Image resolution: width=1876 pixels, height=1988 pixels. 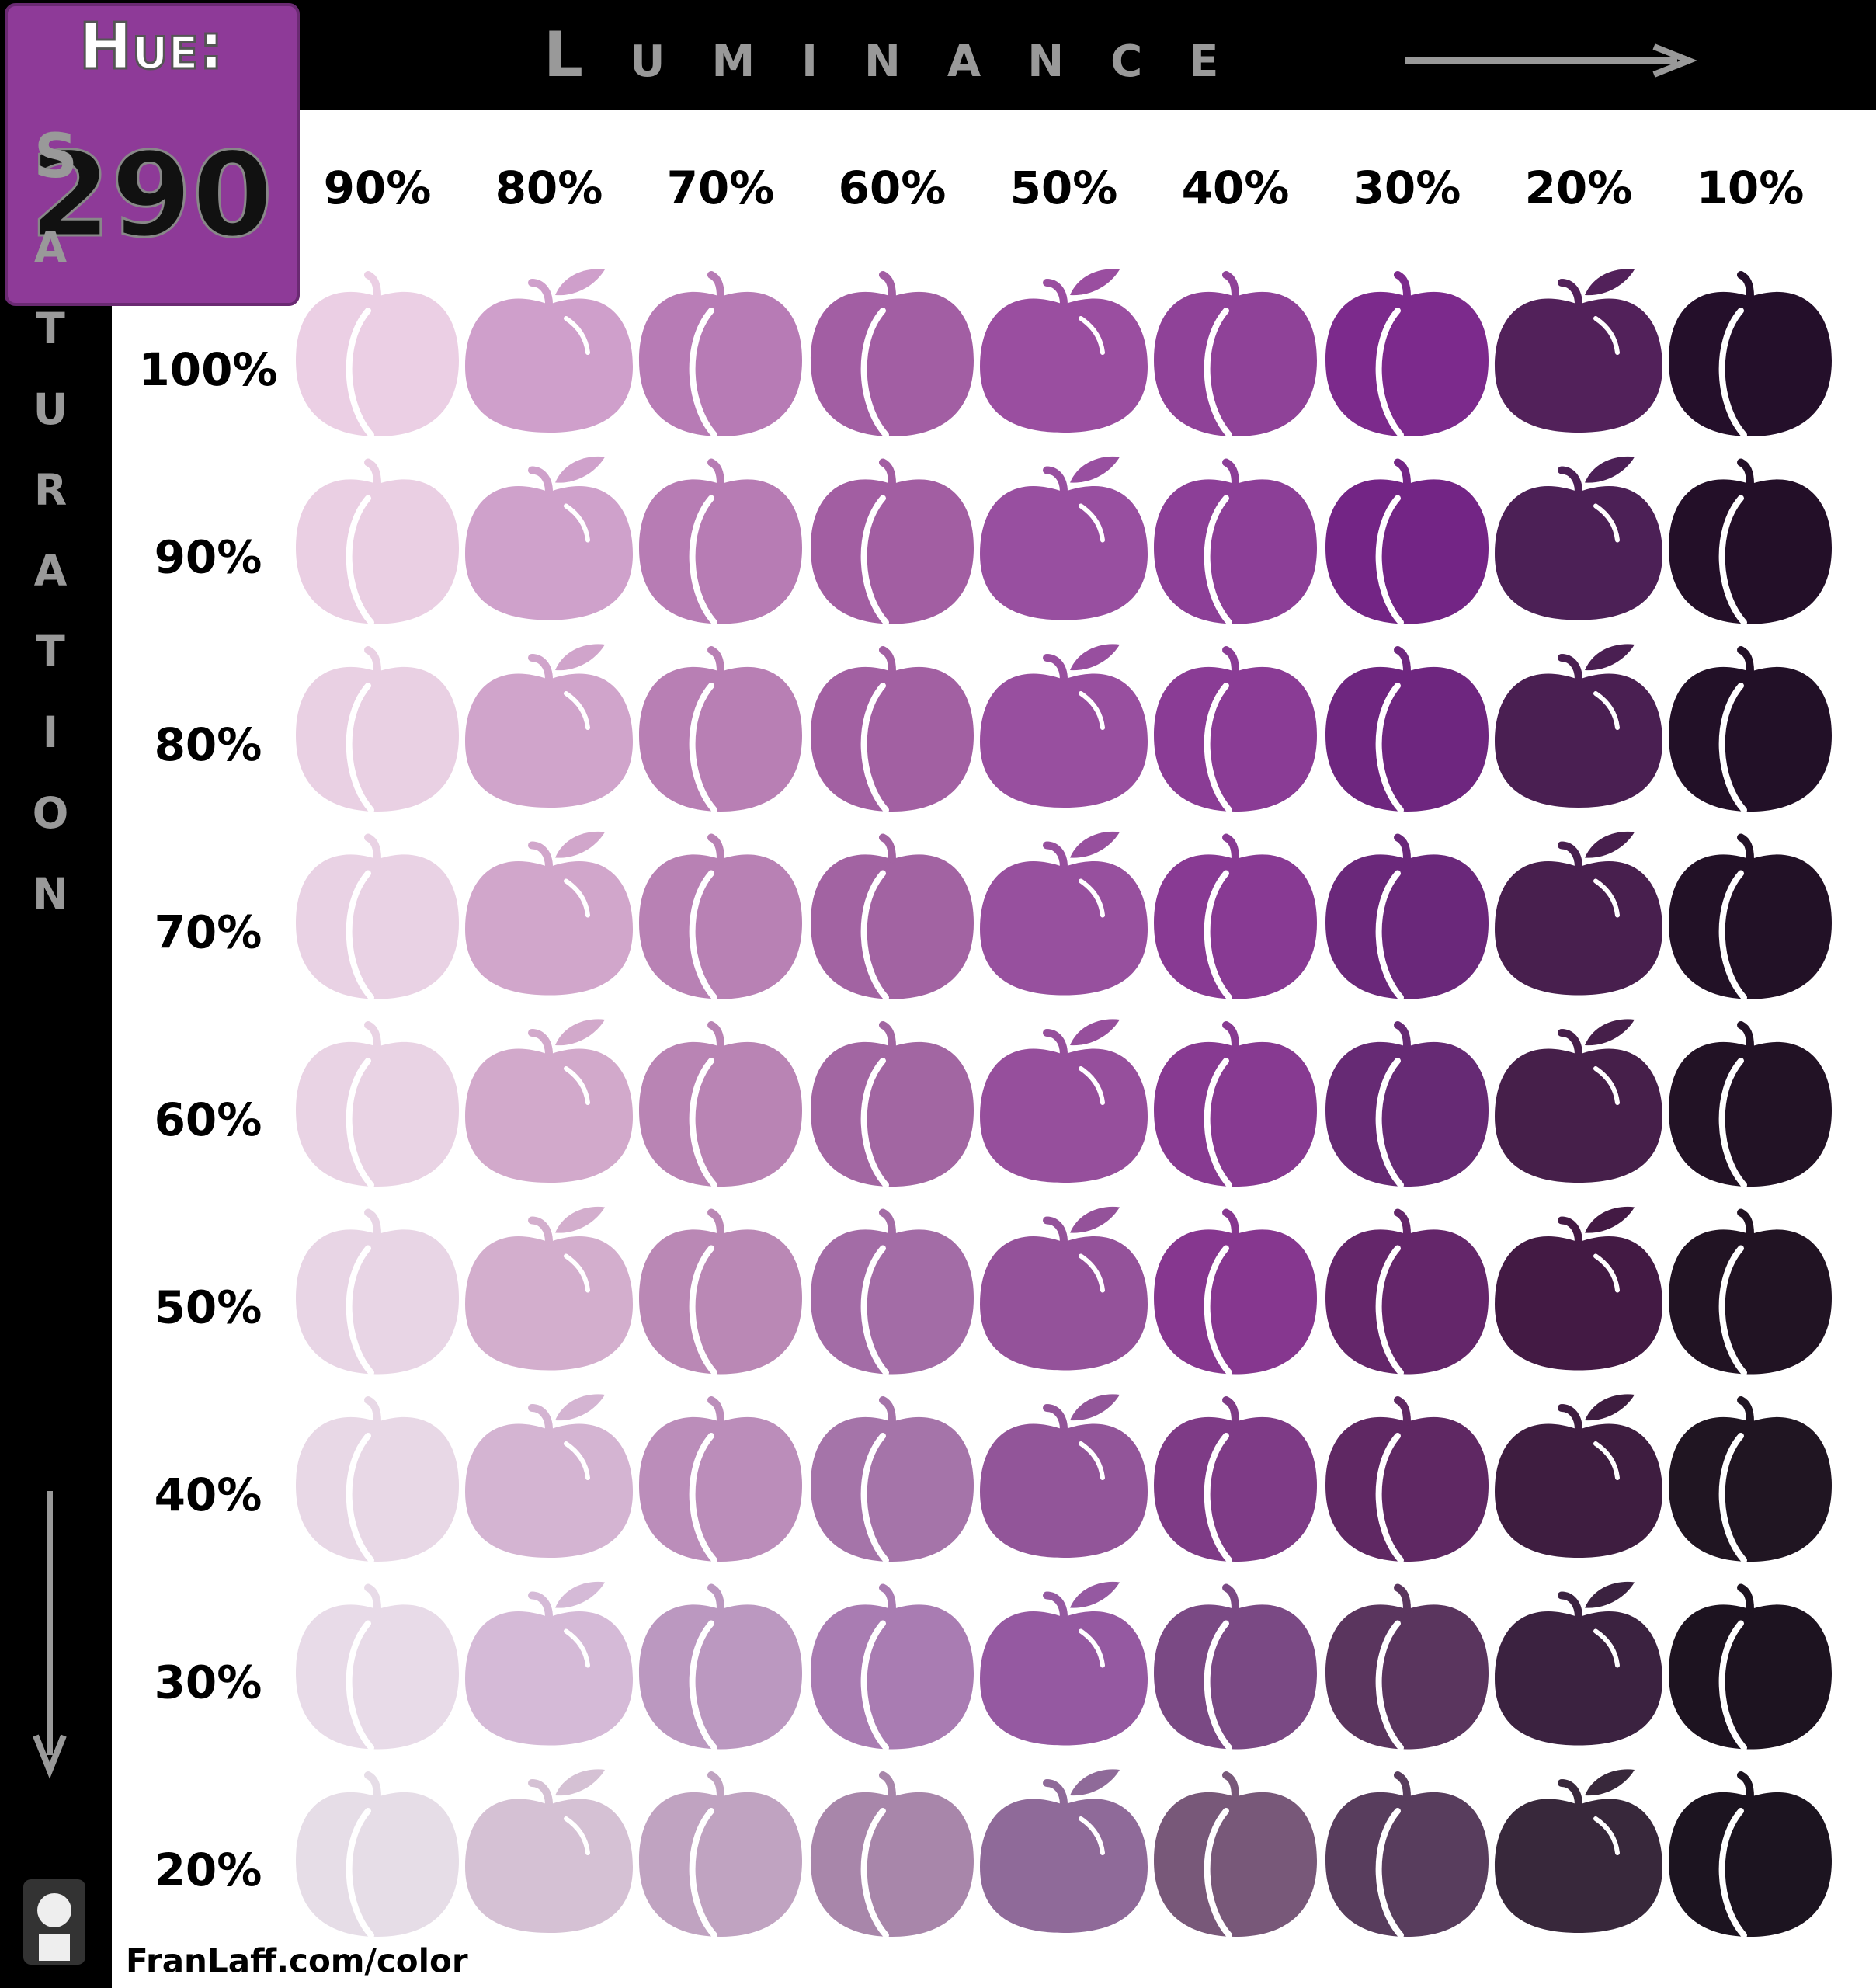 I want to click on column-label: 30%, so click(x=1407, y=188).